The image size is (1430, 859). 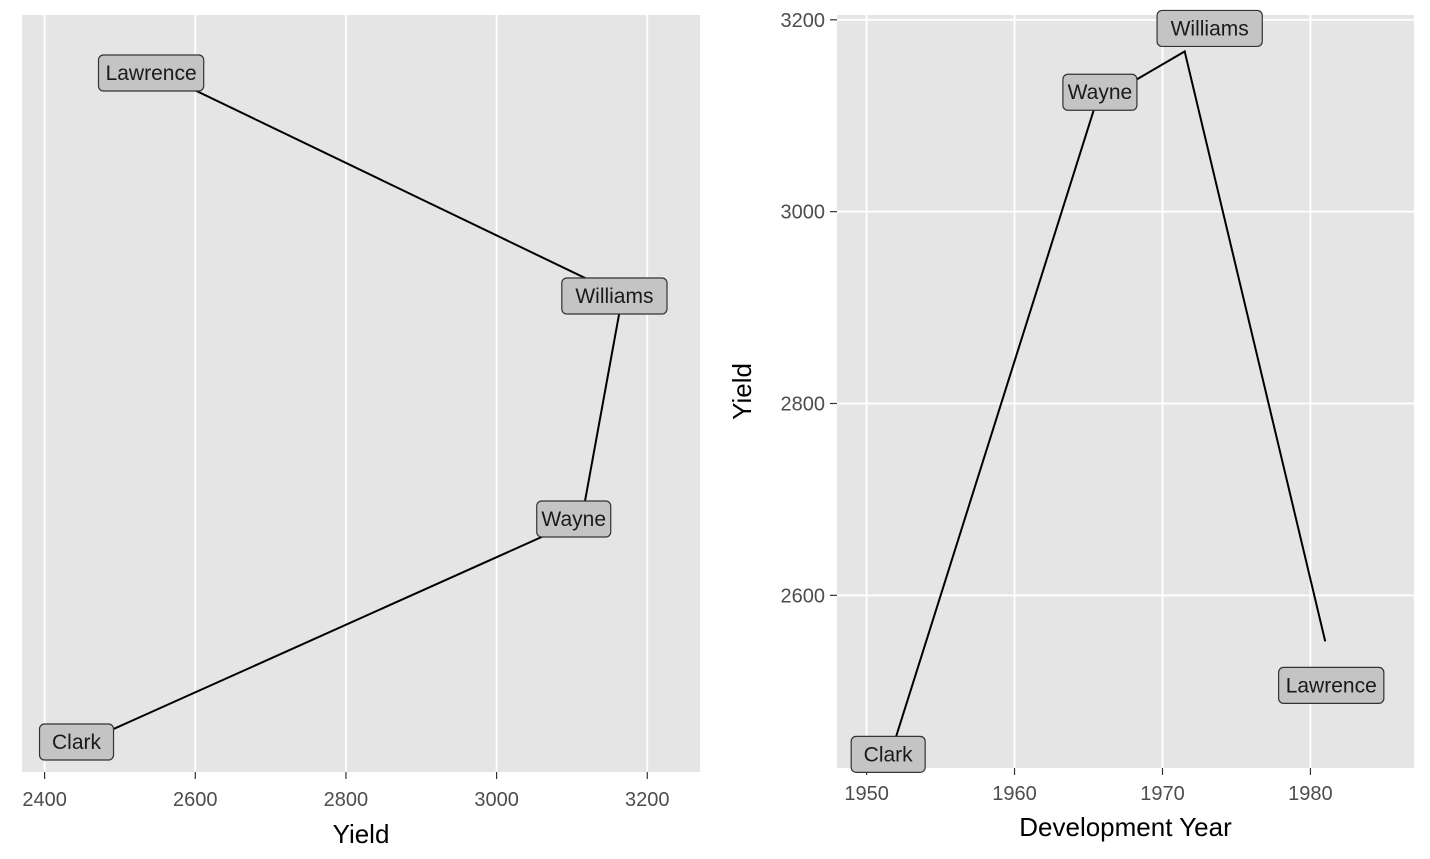 I want to click on right-point-label-lawrence-text: Lawrence, so click(x=1331, y=685).